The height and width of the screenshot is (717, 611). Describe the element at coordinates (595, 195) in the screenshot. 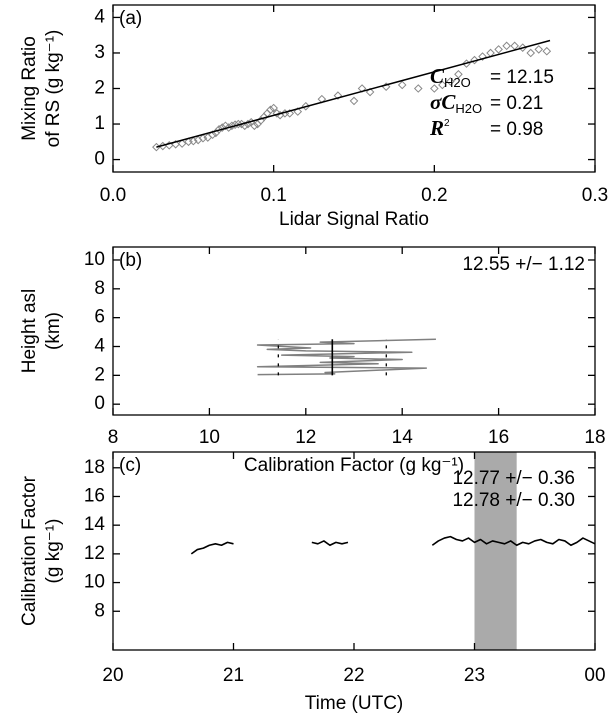

I see `x-tick-label: 0.3` at that location.